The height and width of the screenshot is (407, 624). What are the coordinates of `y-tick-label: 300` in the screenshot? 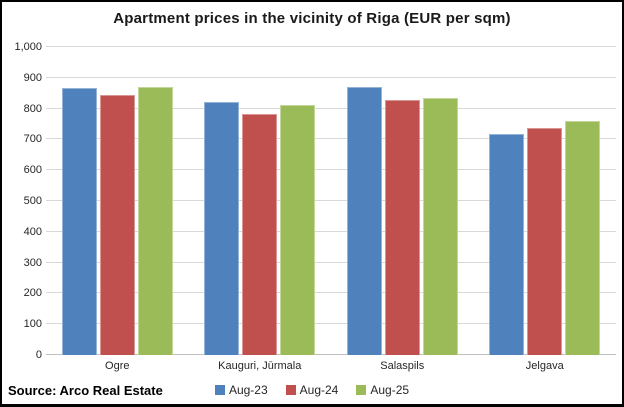 It's located at (32, 262).